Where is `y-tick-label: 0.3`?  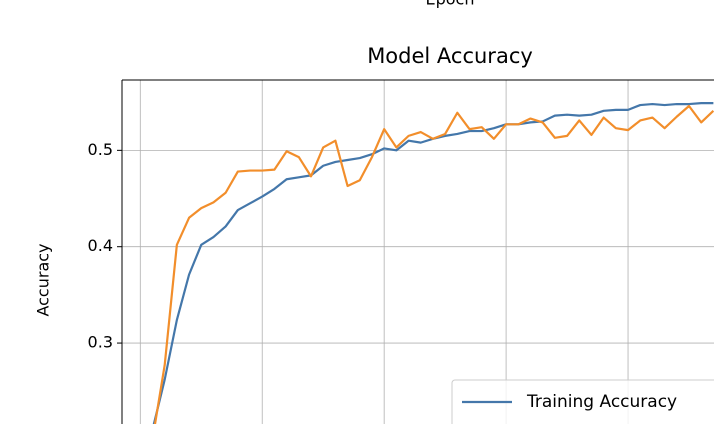
y-tick-label: 0.3 is located at coordinates (100, 342).